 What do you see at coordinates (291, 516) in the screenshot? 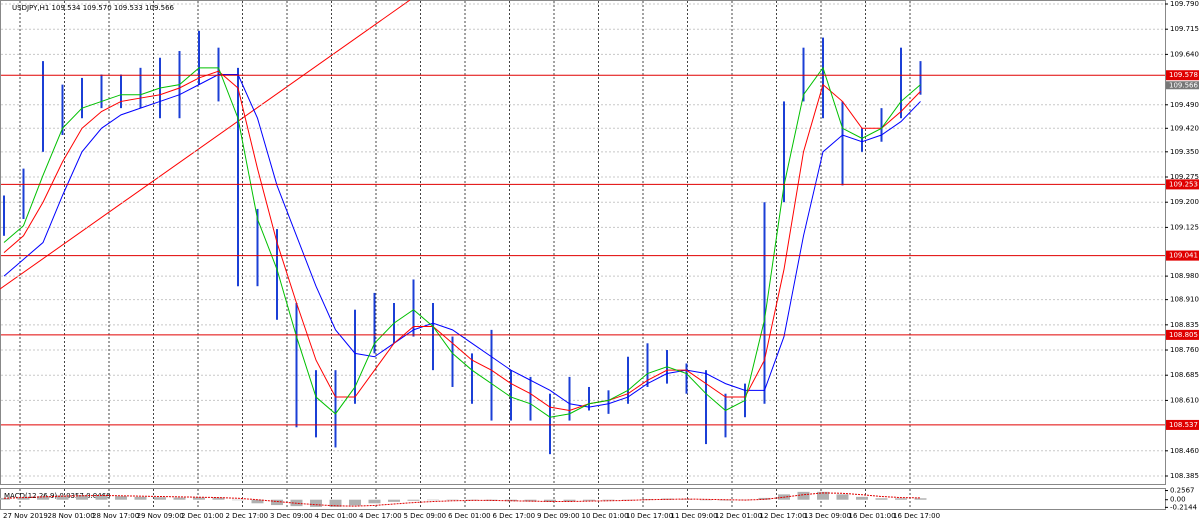
I see `x-tick-label: 3 Dec 09:00` at bounding box center [291, 516].